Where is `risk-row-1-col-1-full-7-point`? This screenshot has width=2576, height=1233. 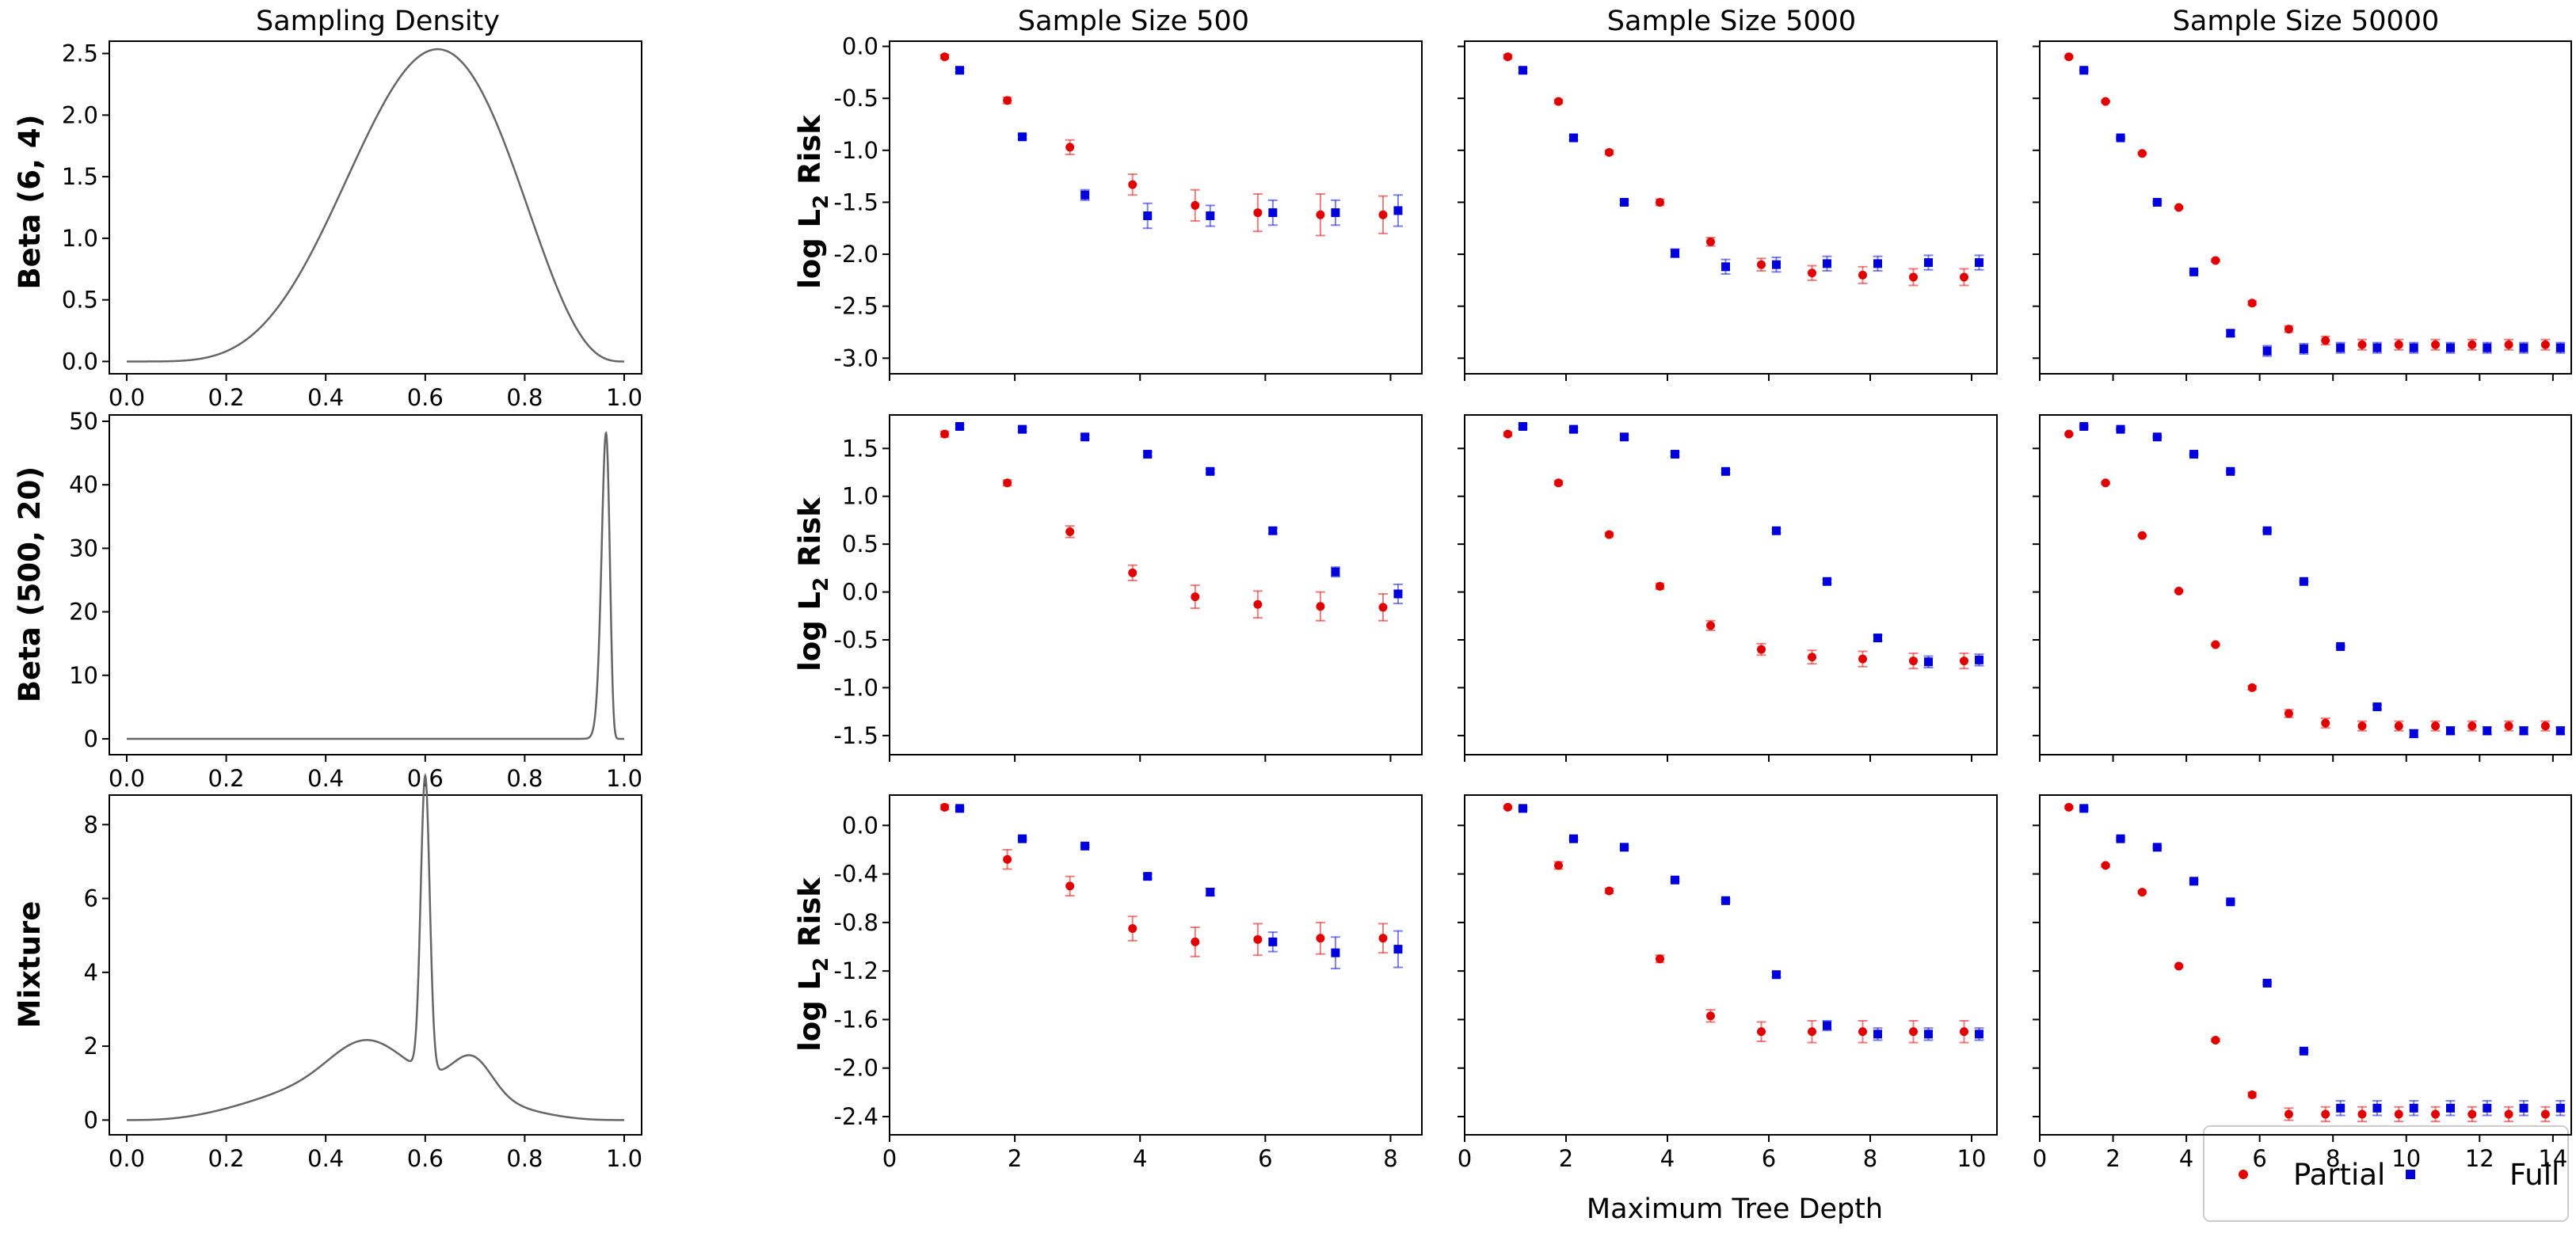 risk-row-1-col-1-full-7-point is located at coordinates (1335, 213).